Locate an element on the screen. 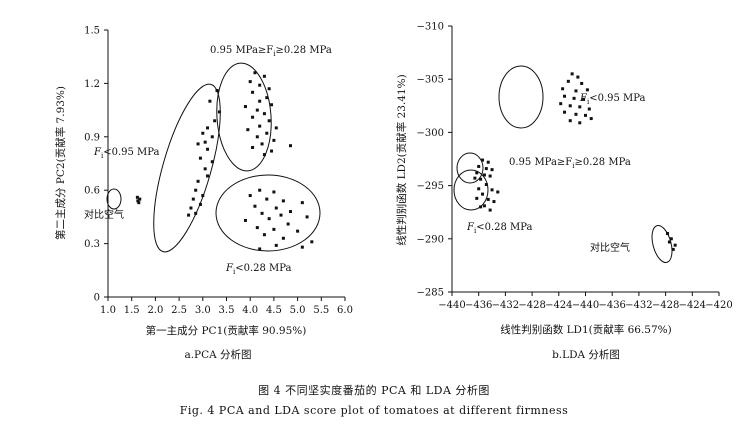 Image resolution: width=749 pixels, height=429 pixels. pca-y-tick-label: 1.5 is located at coordinates (92, 31).